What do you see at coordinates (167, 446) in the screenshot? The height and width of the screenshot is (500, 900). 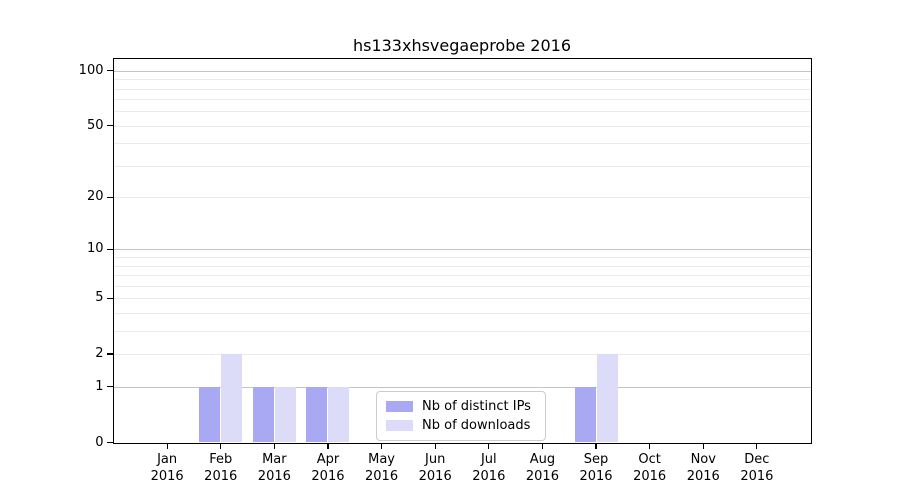 I see `x-tick-jan` at bounding box center [167, 446].